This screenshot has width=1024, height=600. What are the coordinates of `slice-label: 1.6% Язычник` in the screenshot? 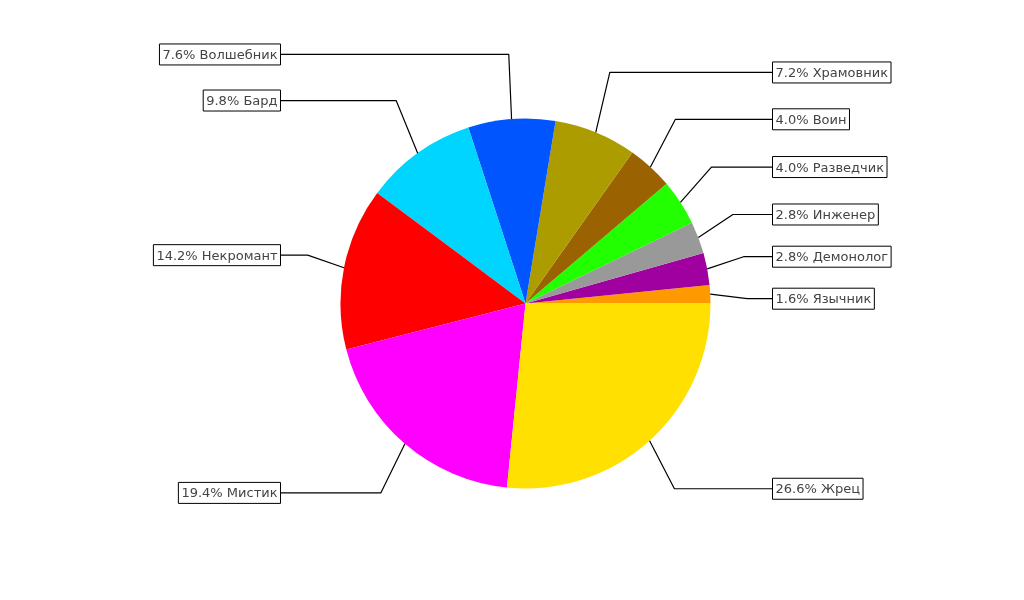 It's located at (823, 299).